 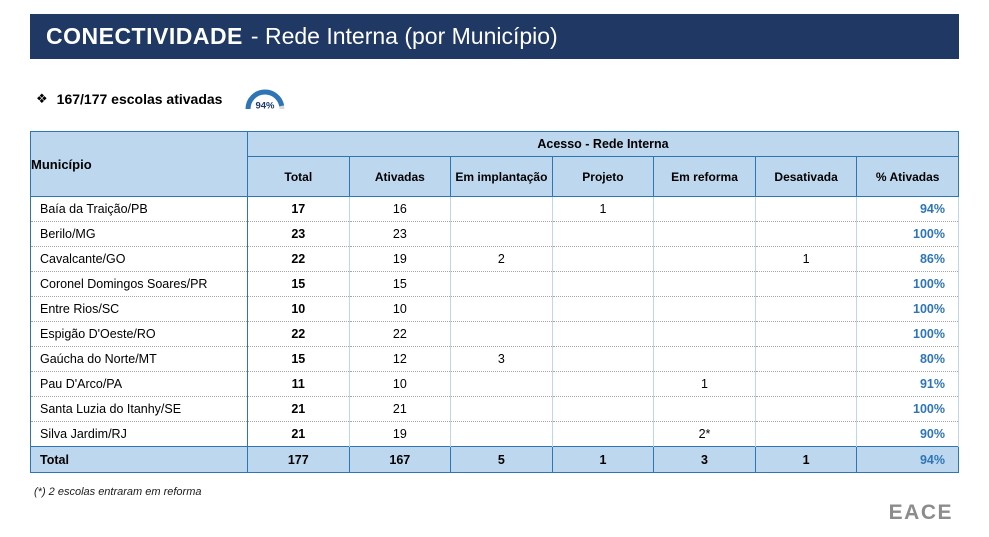 I want to click on gauge-icon: 94%, so click(x=265, y=100).